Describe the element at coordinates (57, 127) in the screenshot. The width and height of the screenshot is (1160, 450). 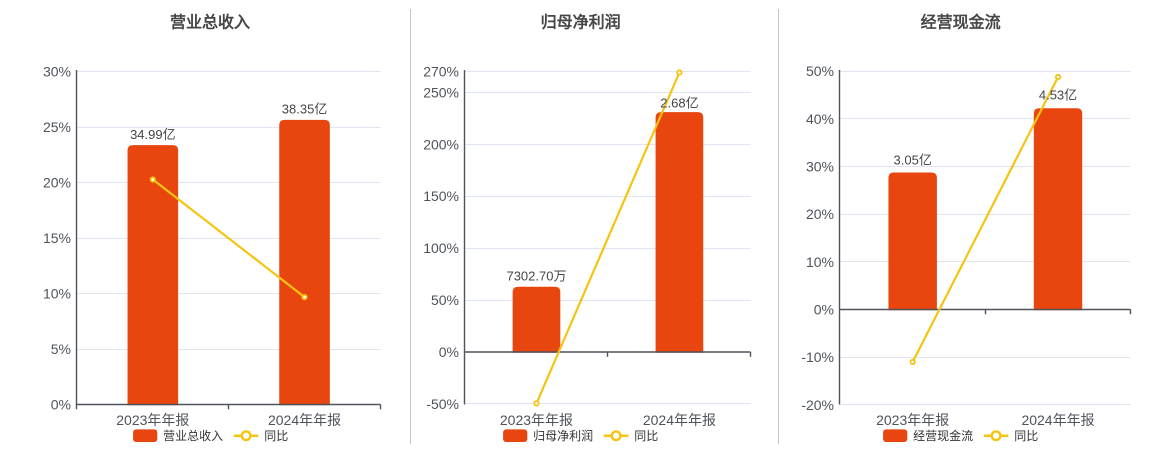
I see `svg-text: 25%` at that location.